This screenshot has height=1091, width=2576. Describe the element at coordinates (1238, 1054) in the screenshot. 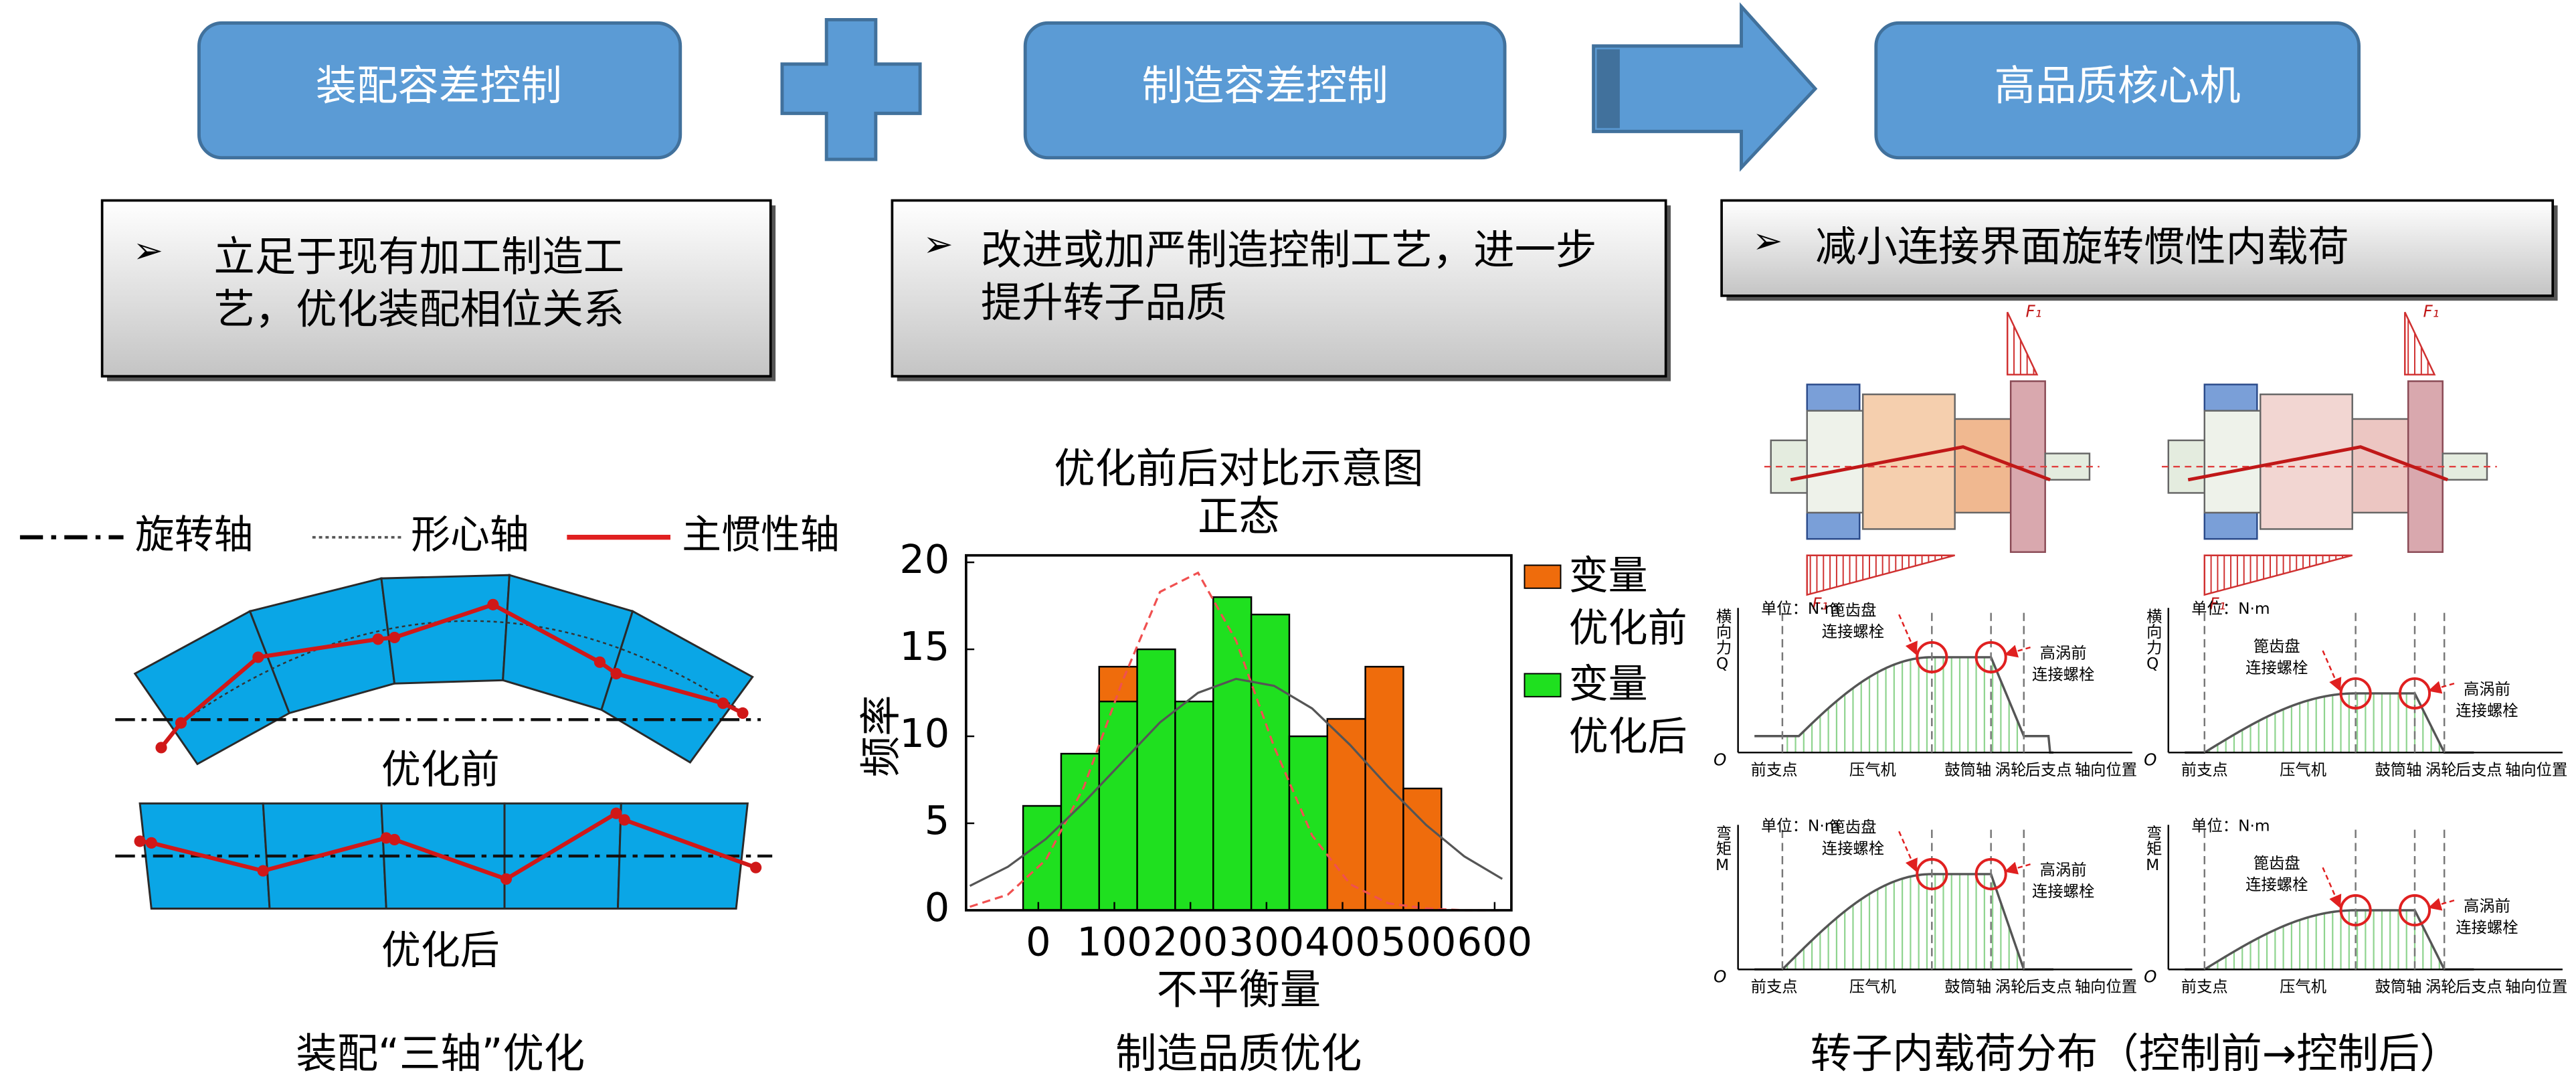

I see `caption: 制造品质优化` at that location.